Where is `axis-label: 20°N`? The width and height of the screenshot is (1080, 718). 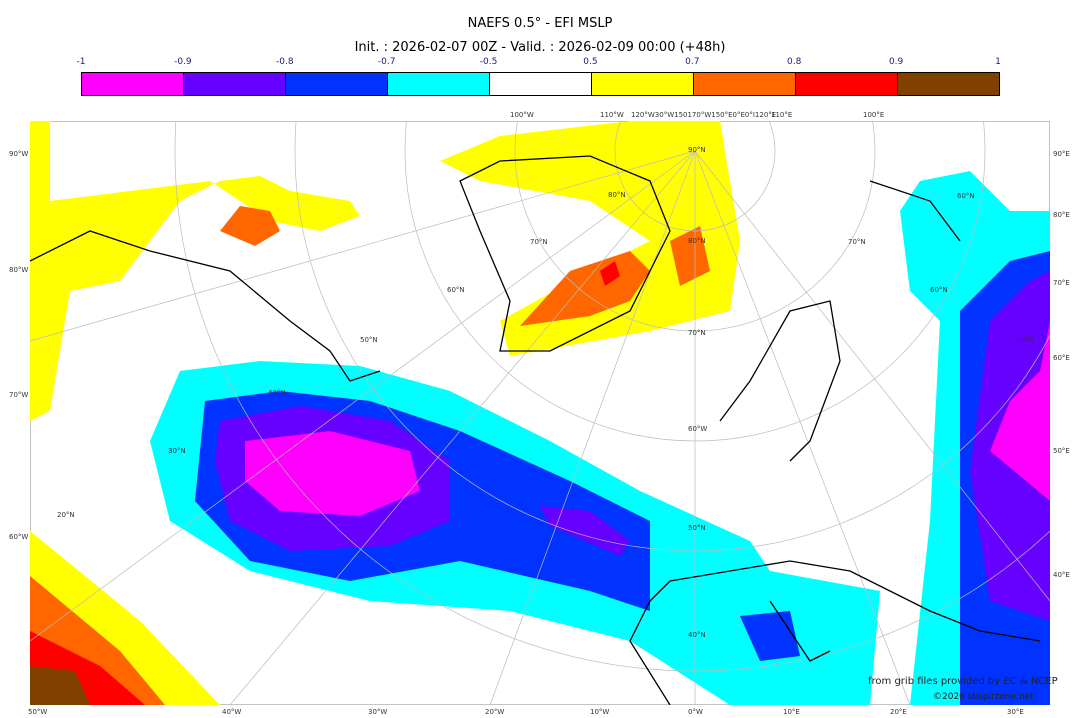
axis-label: 20°N is located at coordinates (66, 515).